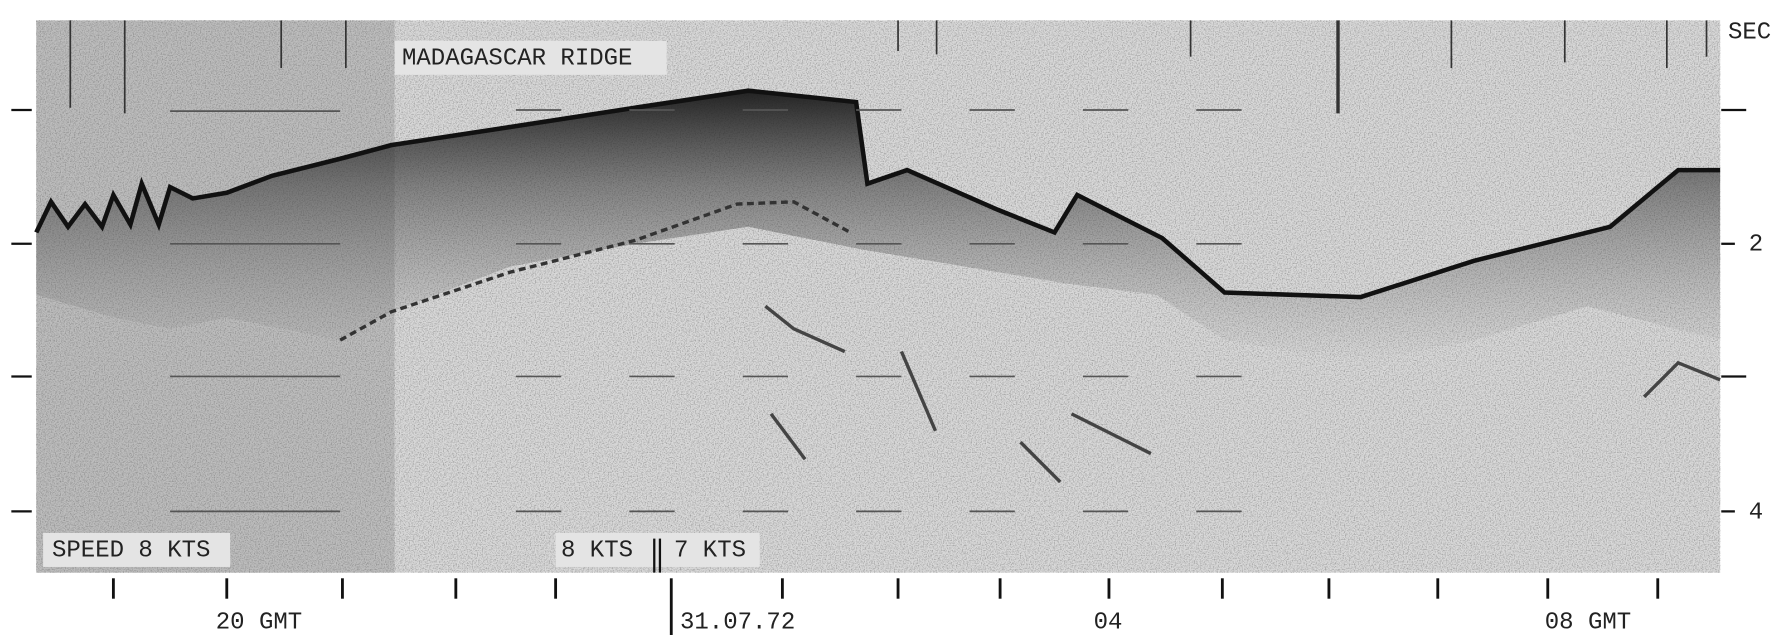 Image resolution: width=1778 pixels, height=640 pixels. What do you see at coordinates (888, 67) in the screenshot?
I see `event-marks` at bounding box center [888, 67].